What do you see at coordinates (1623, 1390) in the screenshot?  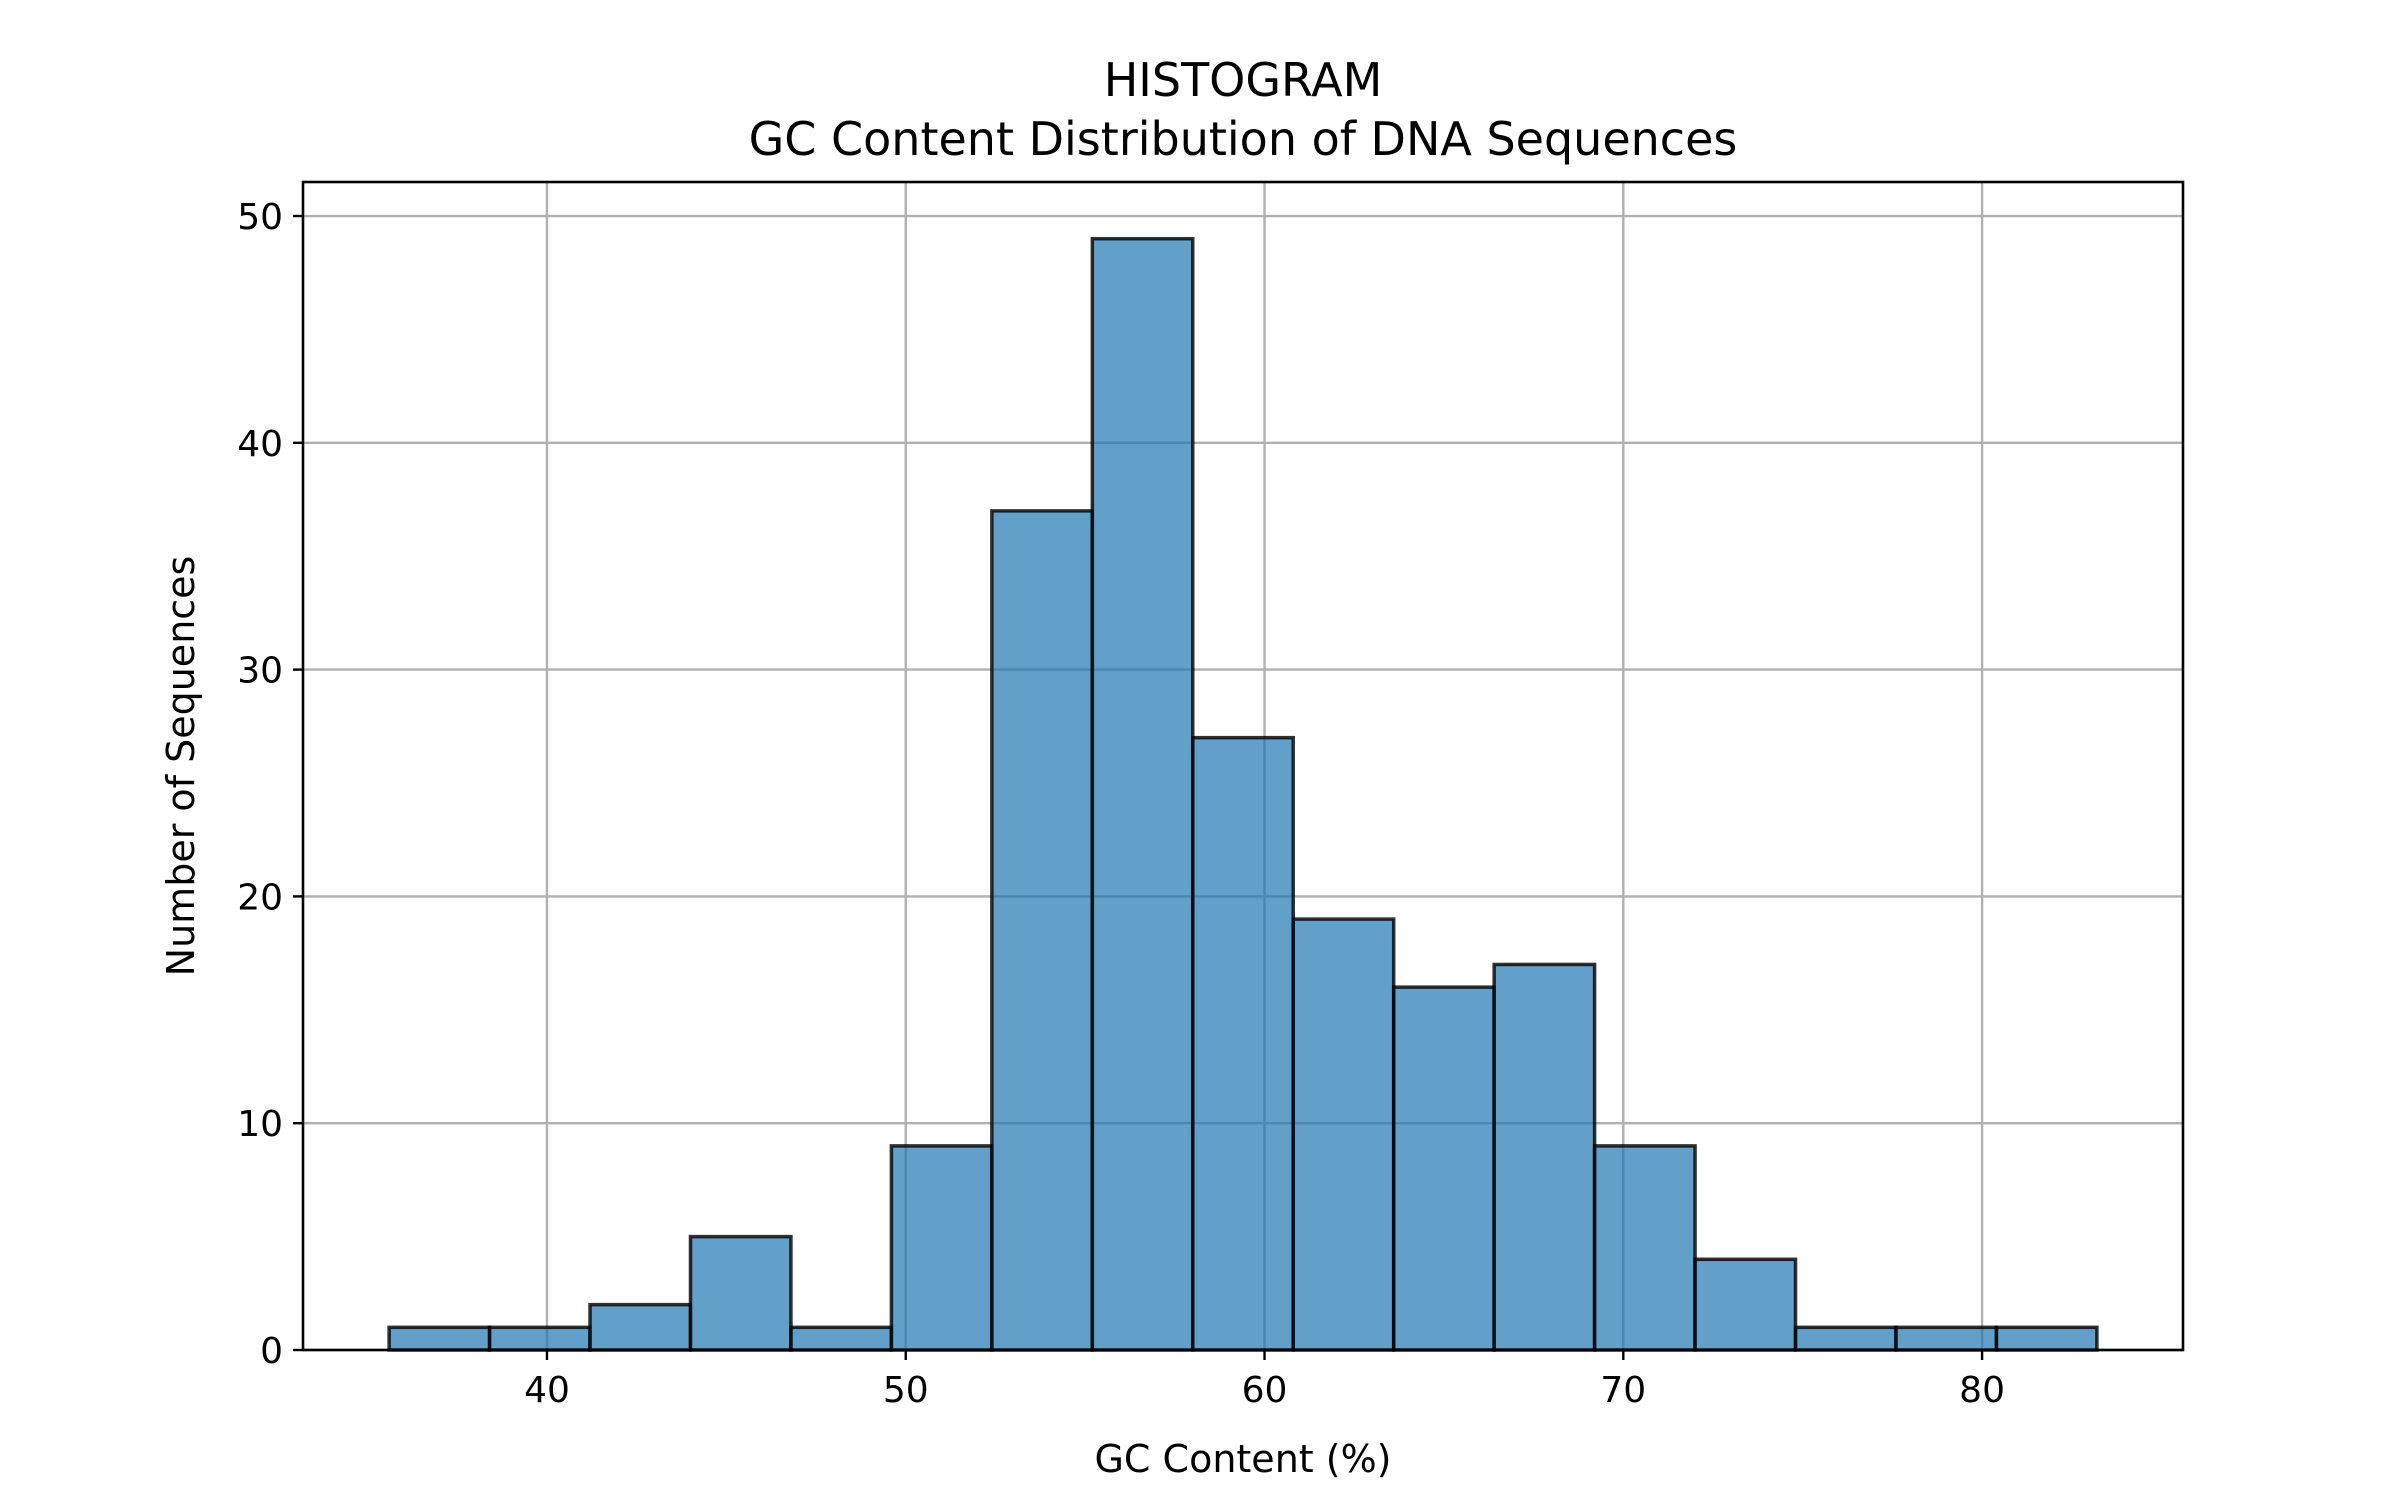 I see `x-tick-label: 70` at bounding box center [1623, 1390].